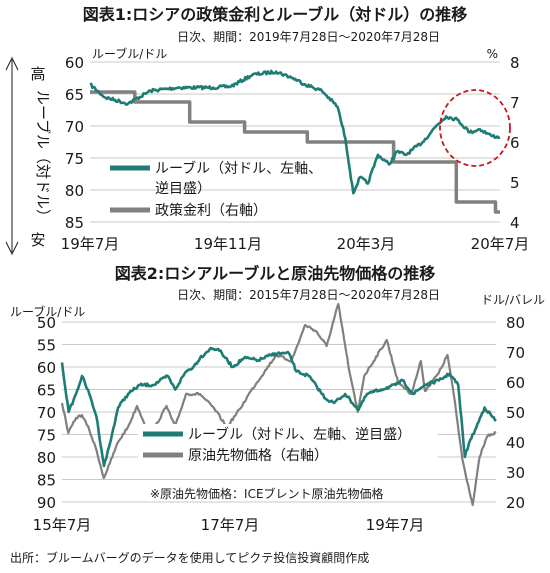 This screenshot has height=573, width=550. What do you see at coordinates (275, 14) in the screenshot?
I see `figure1-title: 図表1:ロシアの政策金利とルーブル（対ドル）の推移` at bounding box center [275, 14].